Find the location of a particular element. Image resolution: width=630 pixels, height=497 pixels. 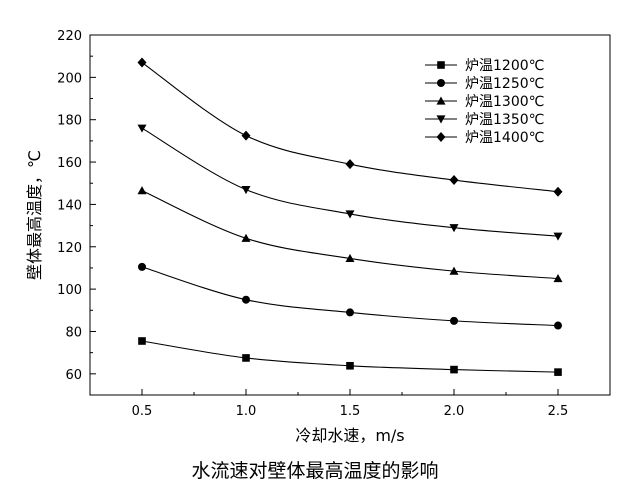

legend-label: 炉温1350℃ is located at coordinates (504, 120).